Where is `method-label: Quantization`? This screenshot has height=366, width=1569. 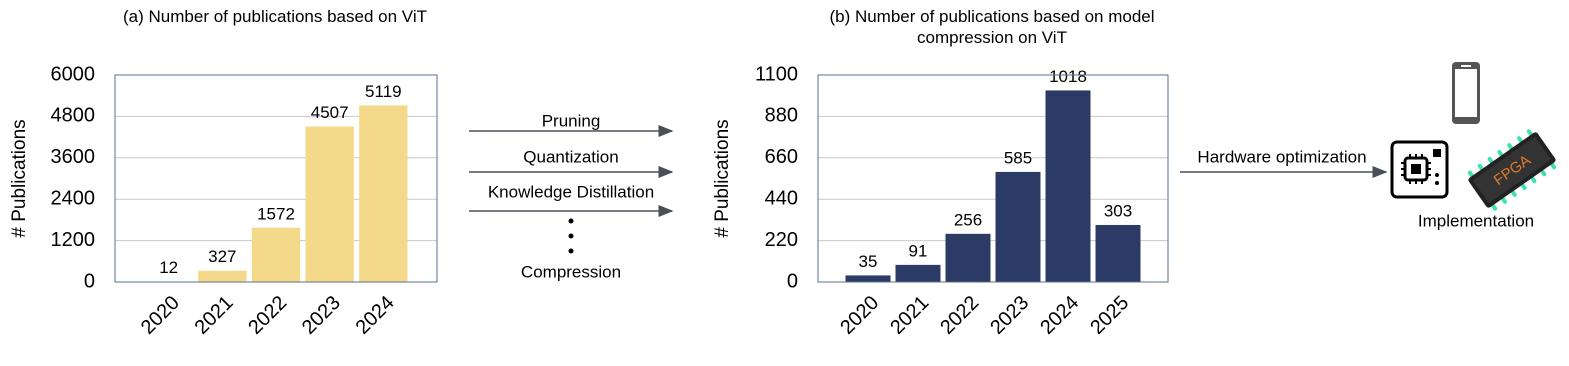
method-label: Quantization is located at coordinates (570, 156).